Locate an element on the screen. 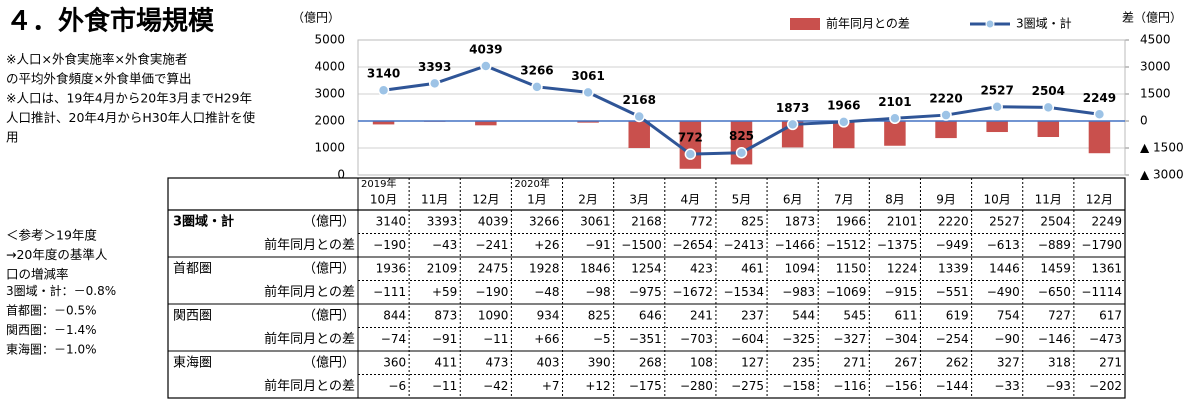 This screenshot has width=1200, height=410. note-line: 用 is located at coordinates (12, 137).